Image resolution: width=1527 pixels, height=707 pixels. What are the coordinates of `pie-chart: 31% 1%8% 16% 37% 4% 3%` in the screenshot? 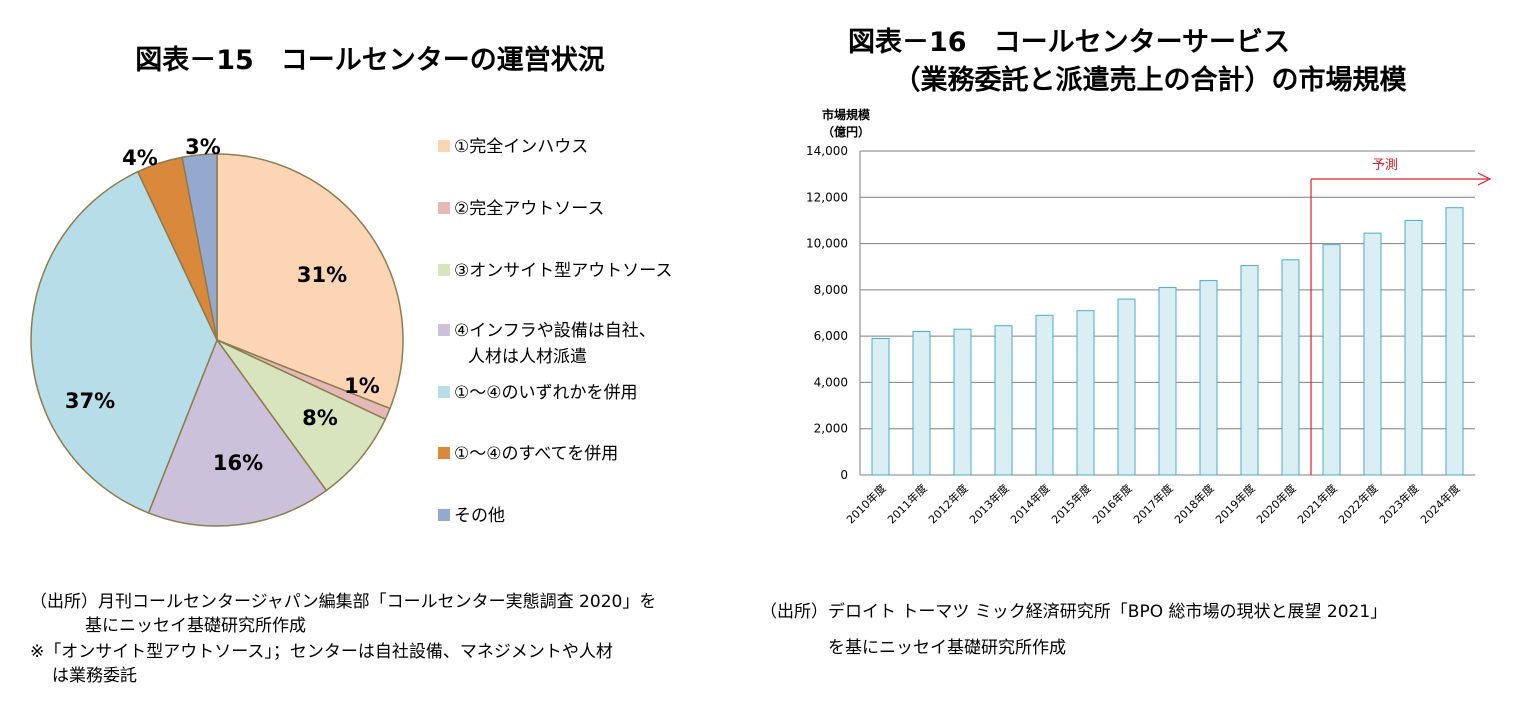 It's located at (217, 331).